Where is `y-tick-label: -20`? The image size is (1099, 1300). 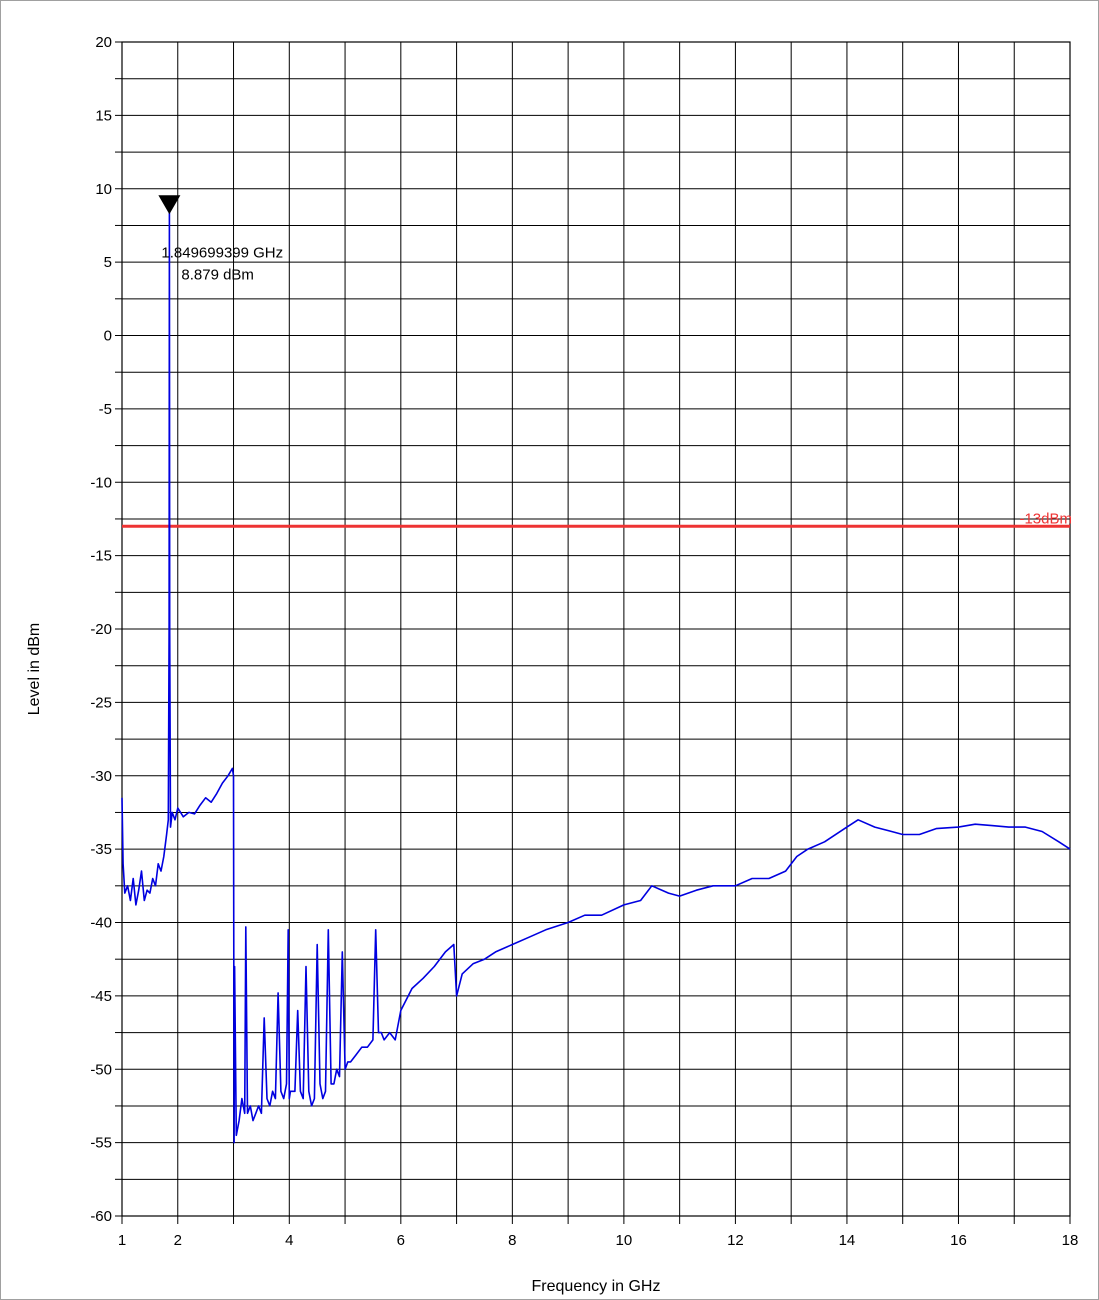 y-tick-label: -20 is located at coordinates (101, 629).